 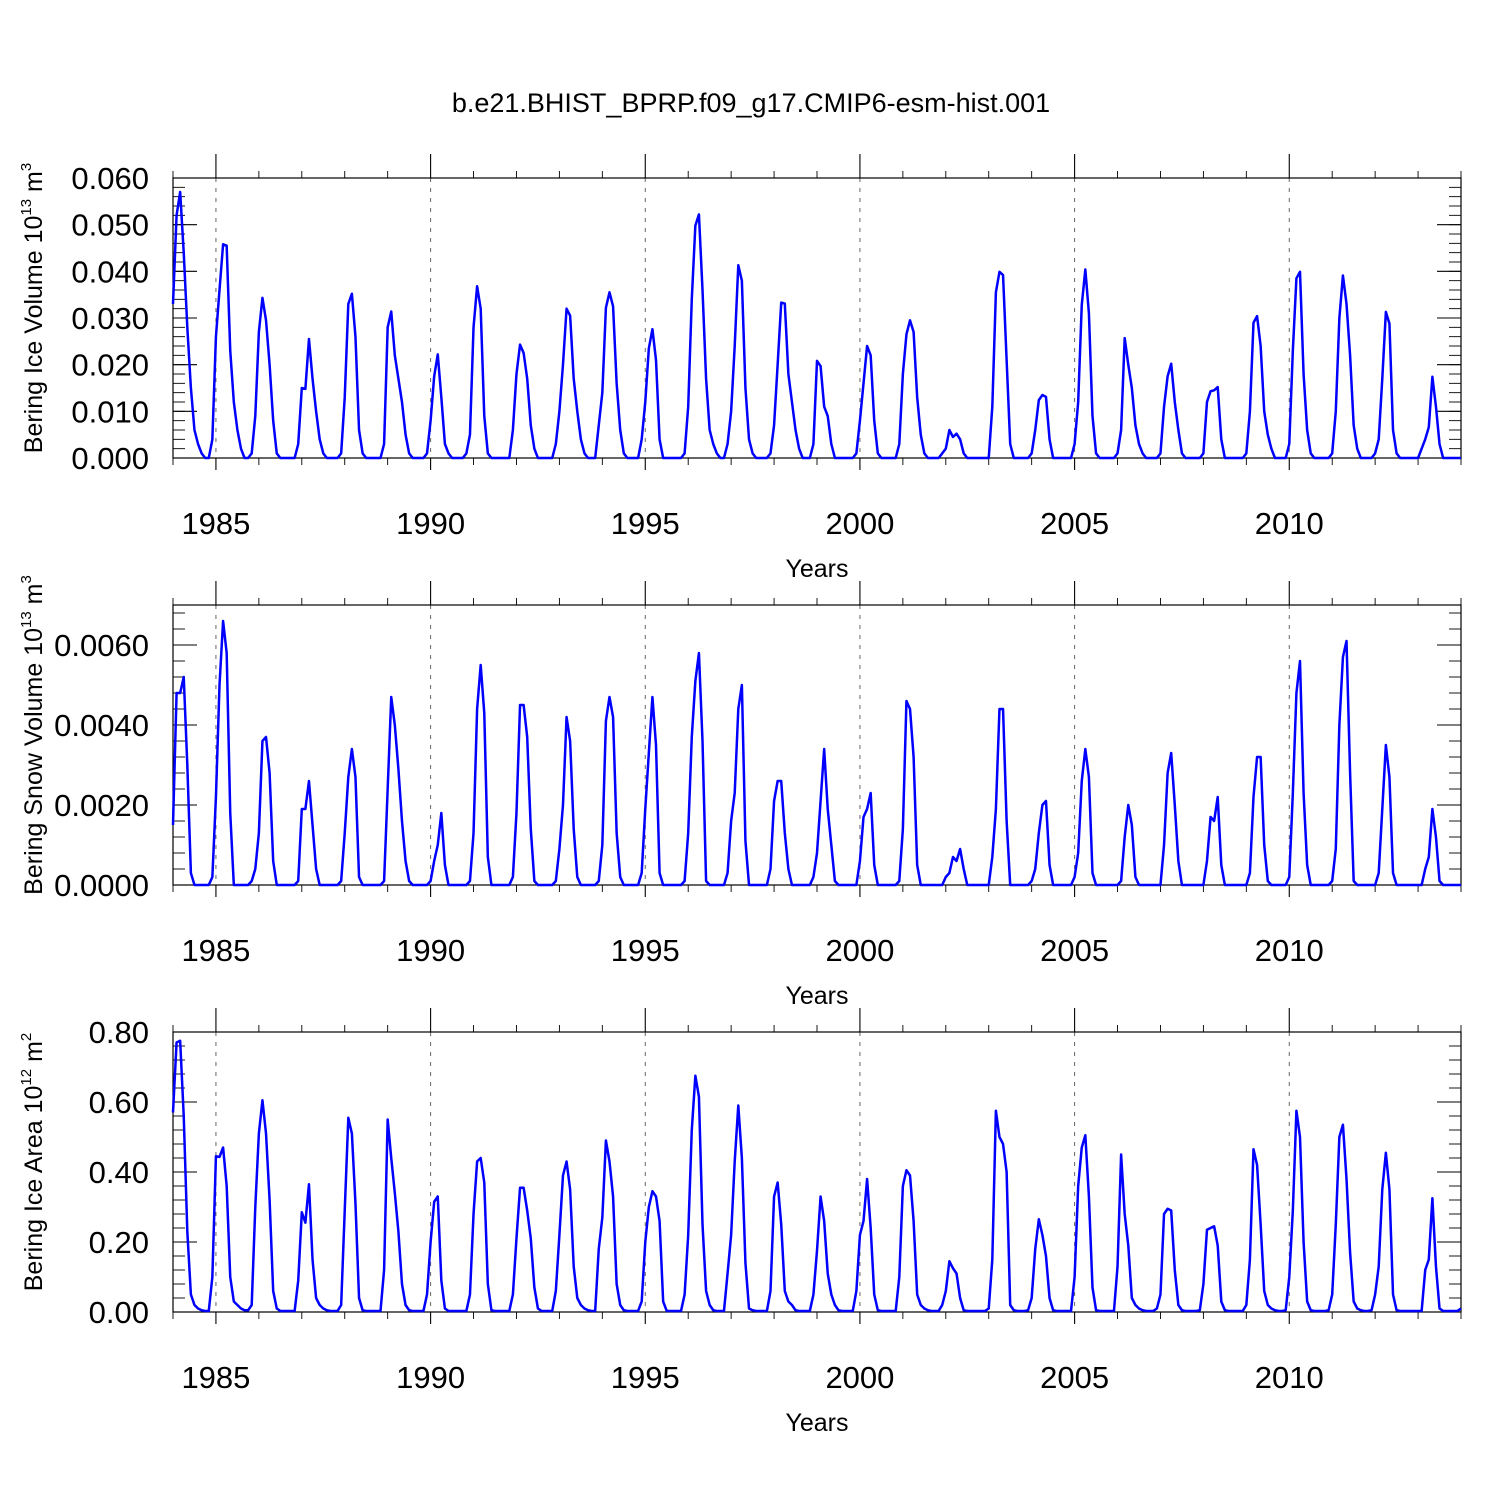 I want to click on y-tick-label: 0.00, so click(x=119, y=1312).